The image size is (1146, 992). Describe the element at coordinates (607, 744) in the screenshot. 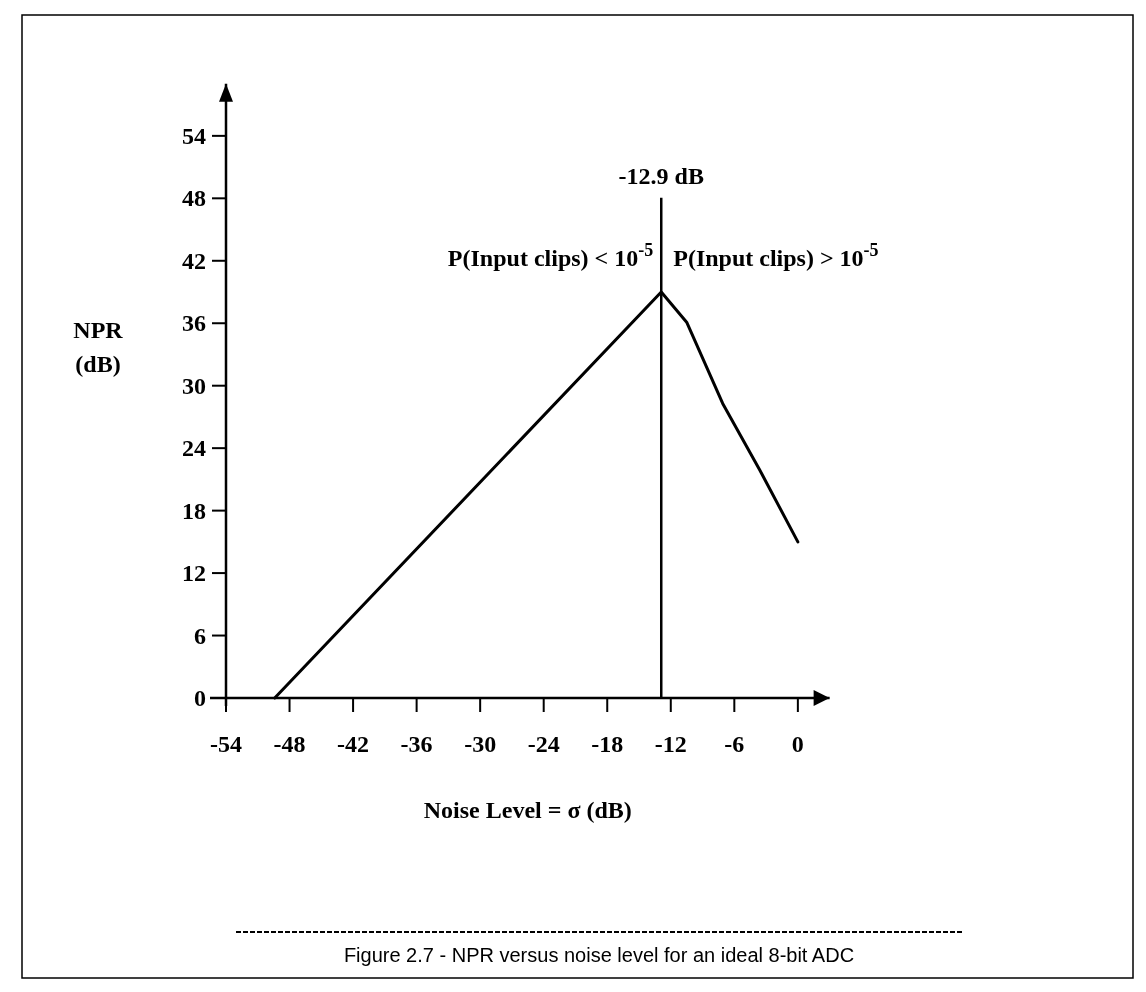

I see `x-tick-label: -18` at that location.